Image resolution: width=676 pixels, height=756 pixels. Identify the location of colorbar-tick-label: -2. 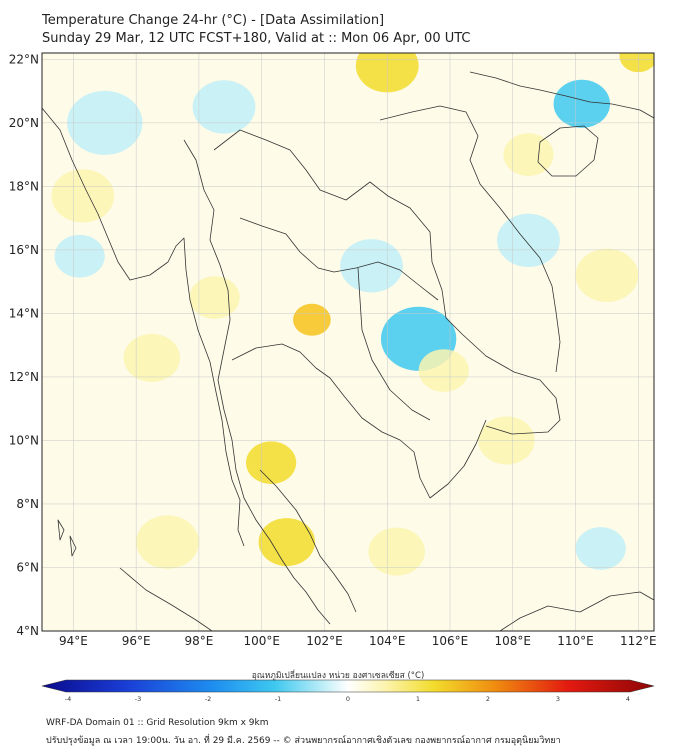
(208, 699).